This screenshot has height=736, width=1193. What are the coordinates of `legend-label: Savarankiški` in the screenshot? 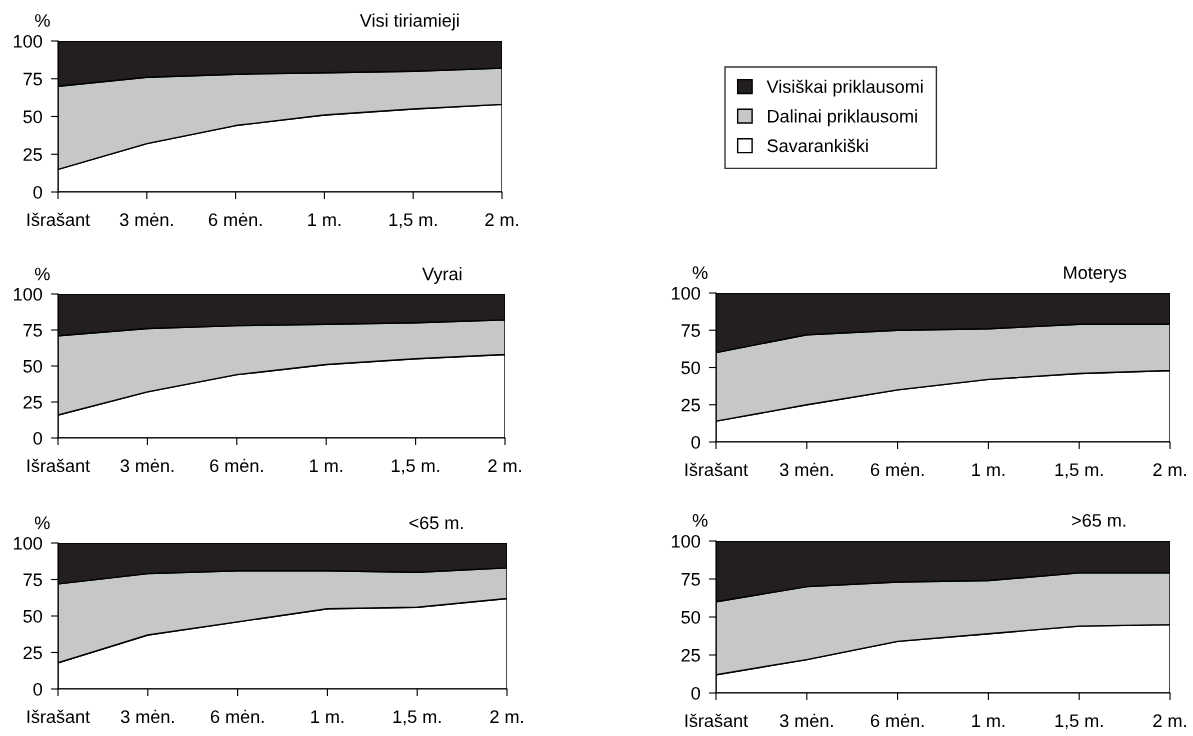 It's located at (817, 145).